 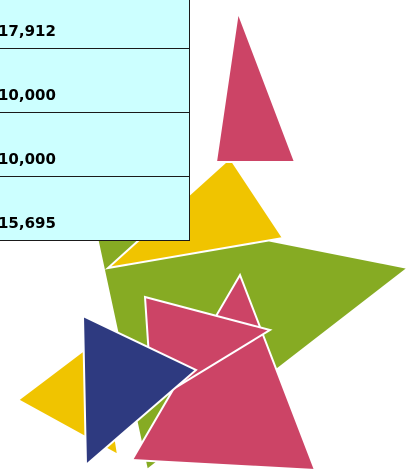 What do you see at coordinates (139, 391) in the screenshot?
I see `navy-triangle` at bounding box center [139, 391].